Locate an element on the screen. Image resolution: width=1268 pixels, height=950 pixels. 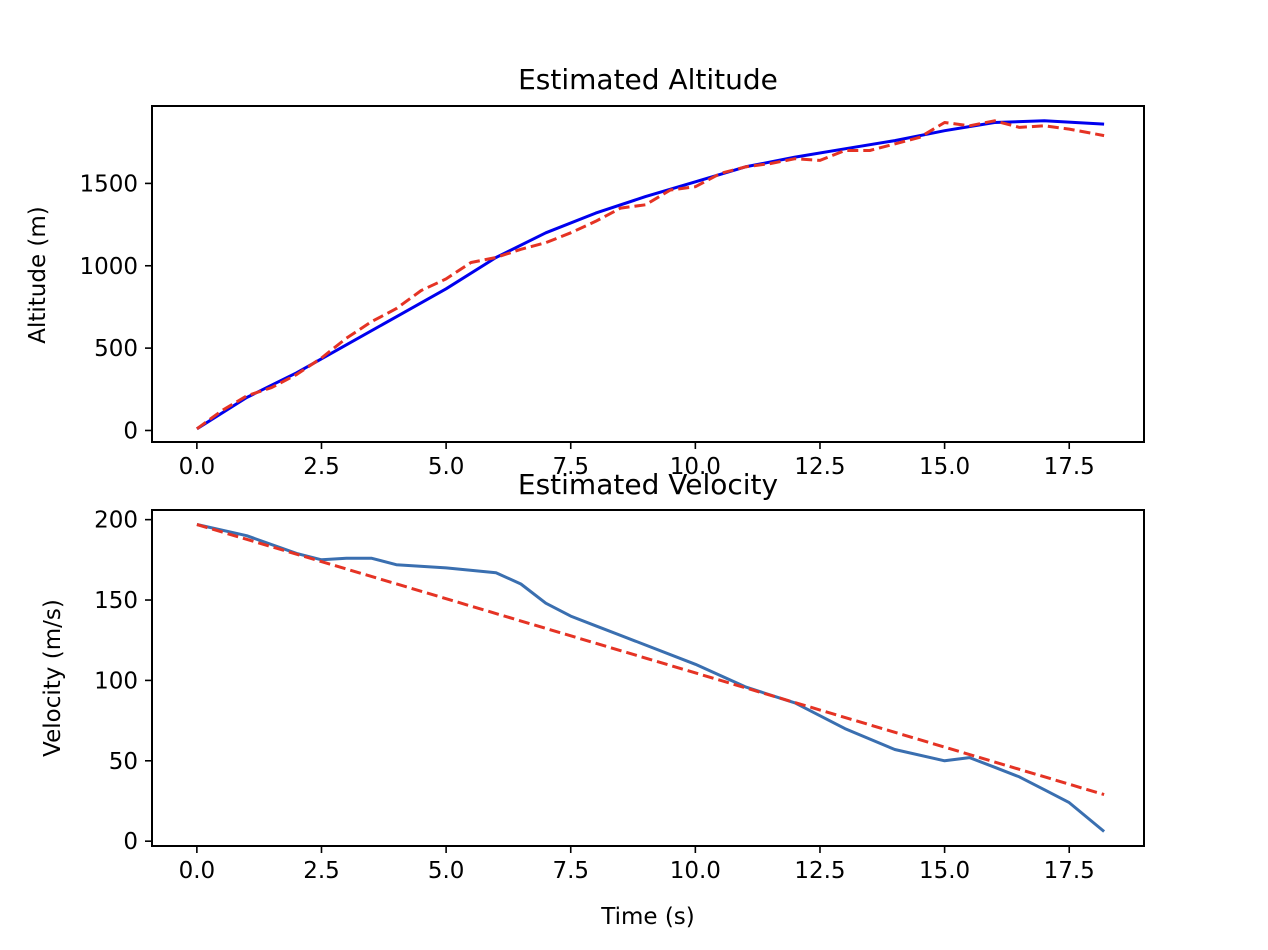
velocity-ytick-label: 150 is located at coordinates (116, 601).